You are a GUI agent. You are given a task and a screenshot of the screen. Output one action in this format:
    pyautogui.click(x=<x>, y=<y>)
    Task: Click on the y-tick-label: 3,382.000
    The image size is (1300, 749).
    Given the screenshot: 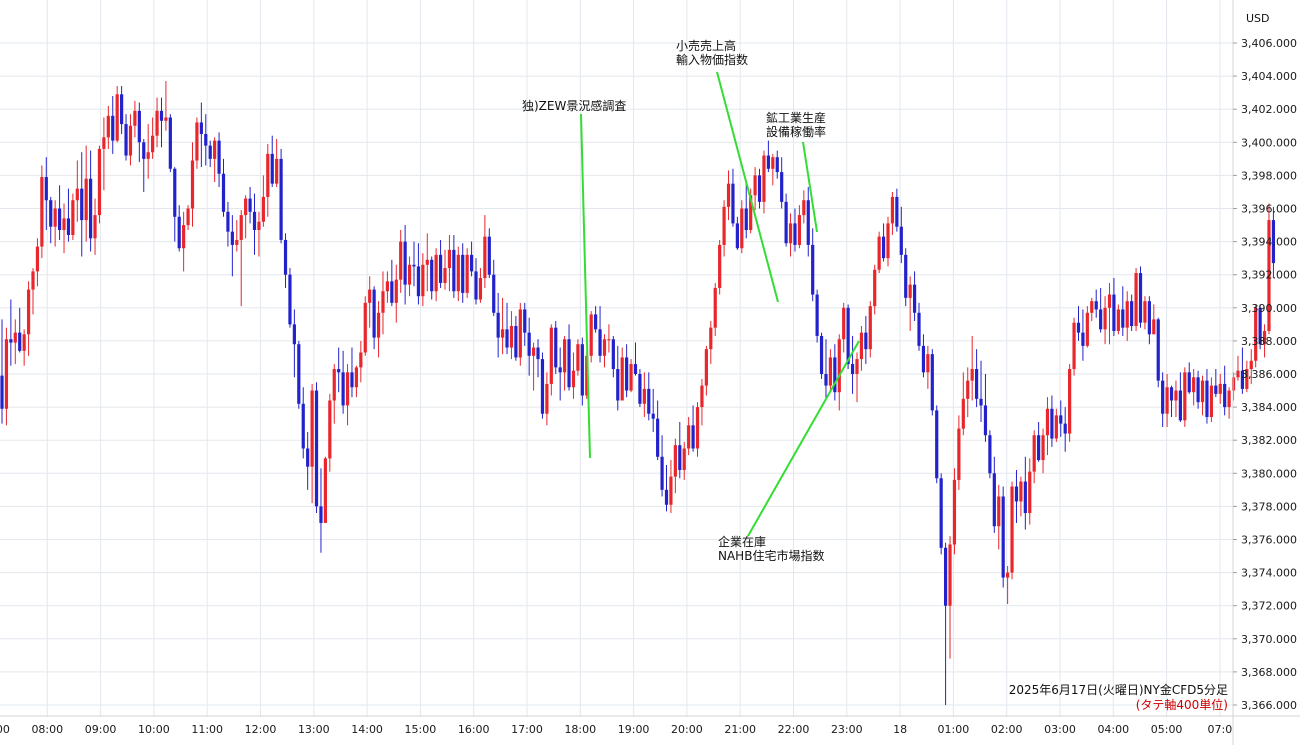 What is the action you would take?
    pyautogui.click(x=1269, y=440)
    